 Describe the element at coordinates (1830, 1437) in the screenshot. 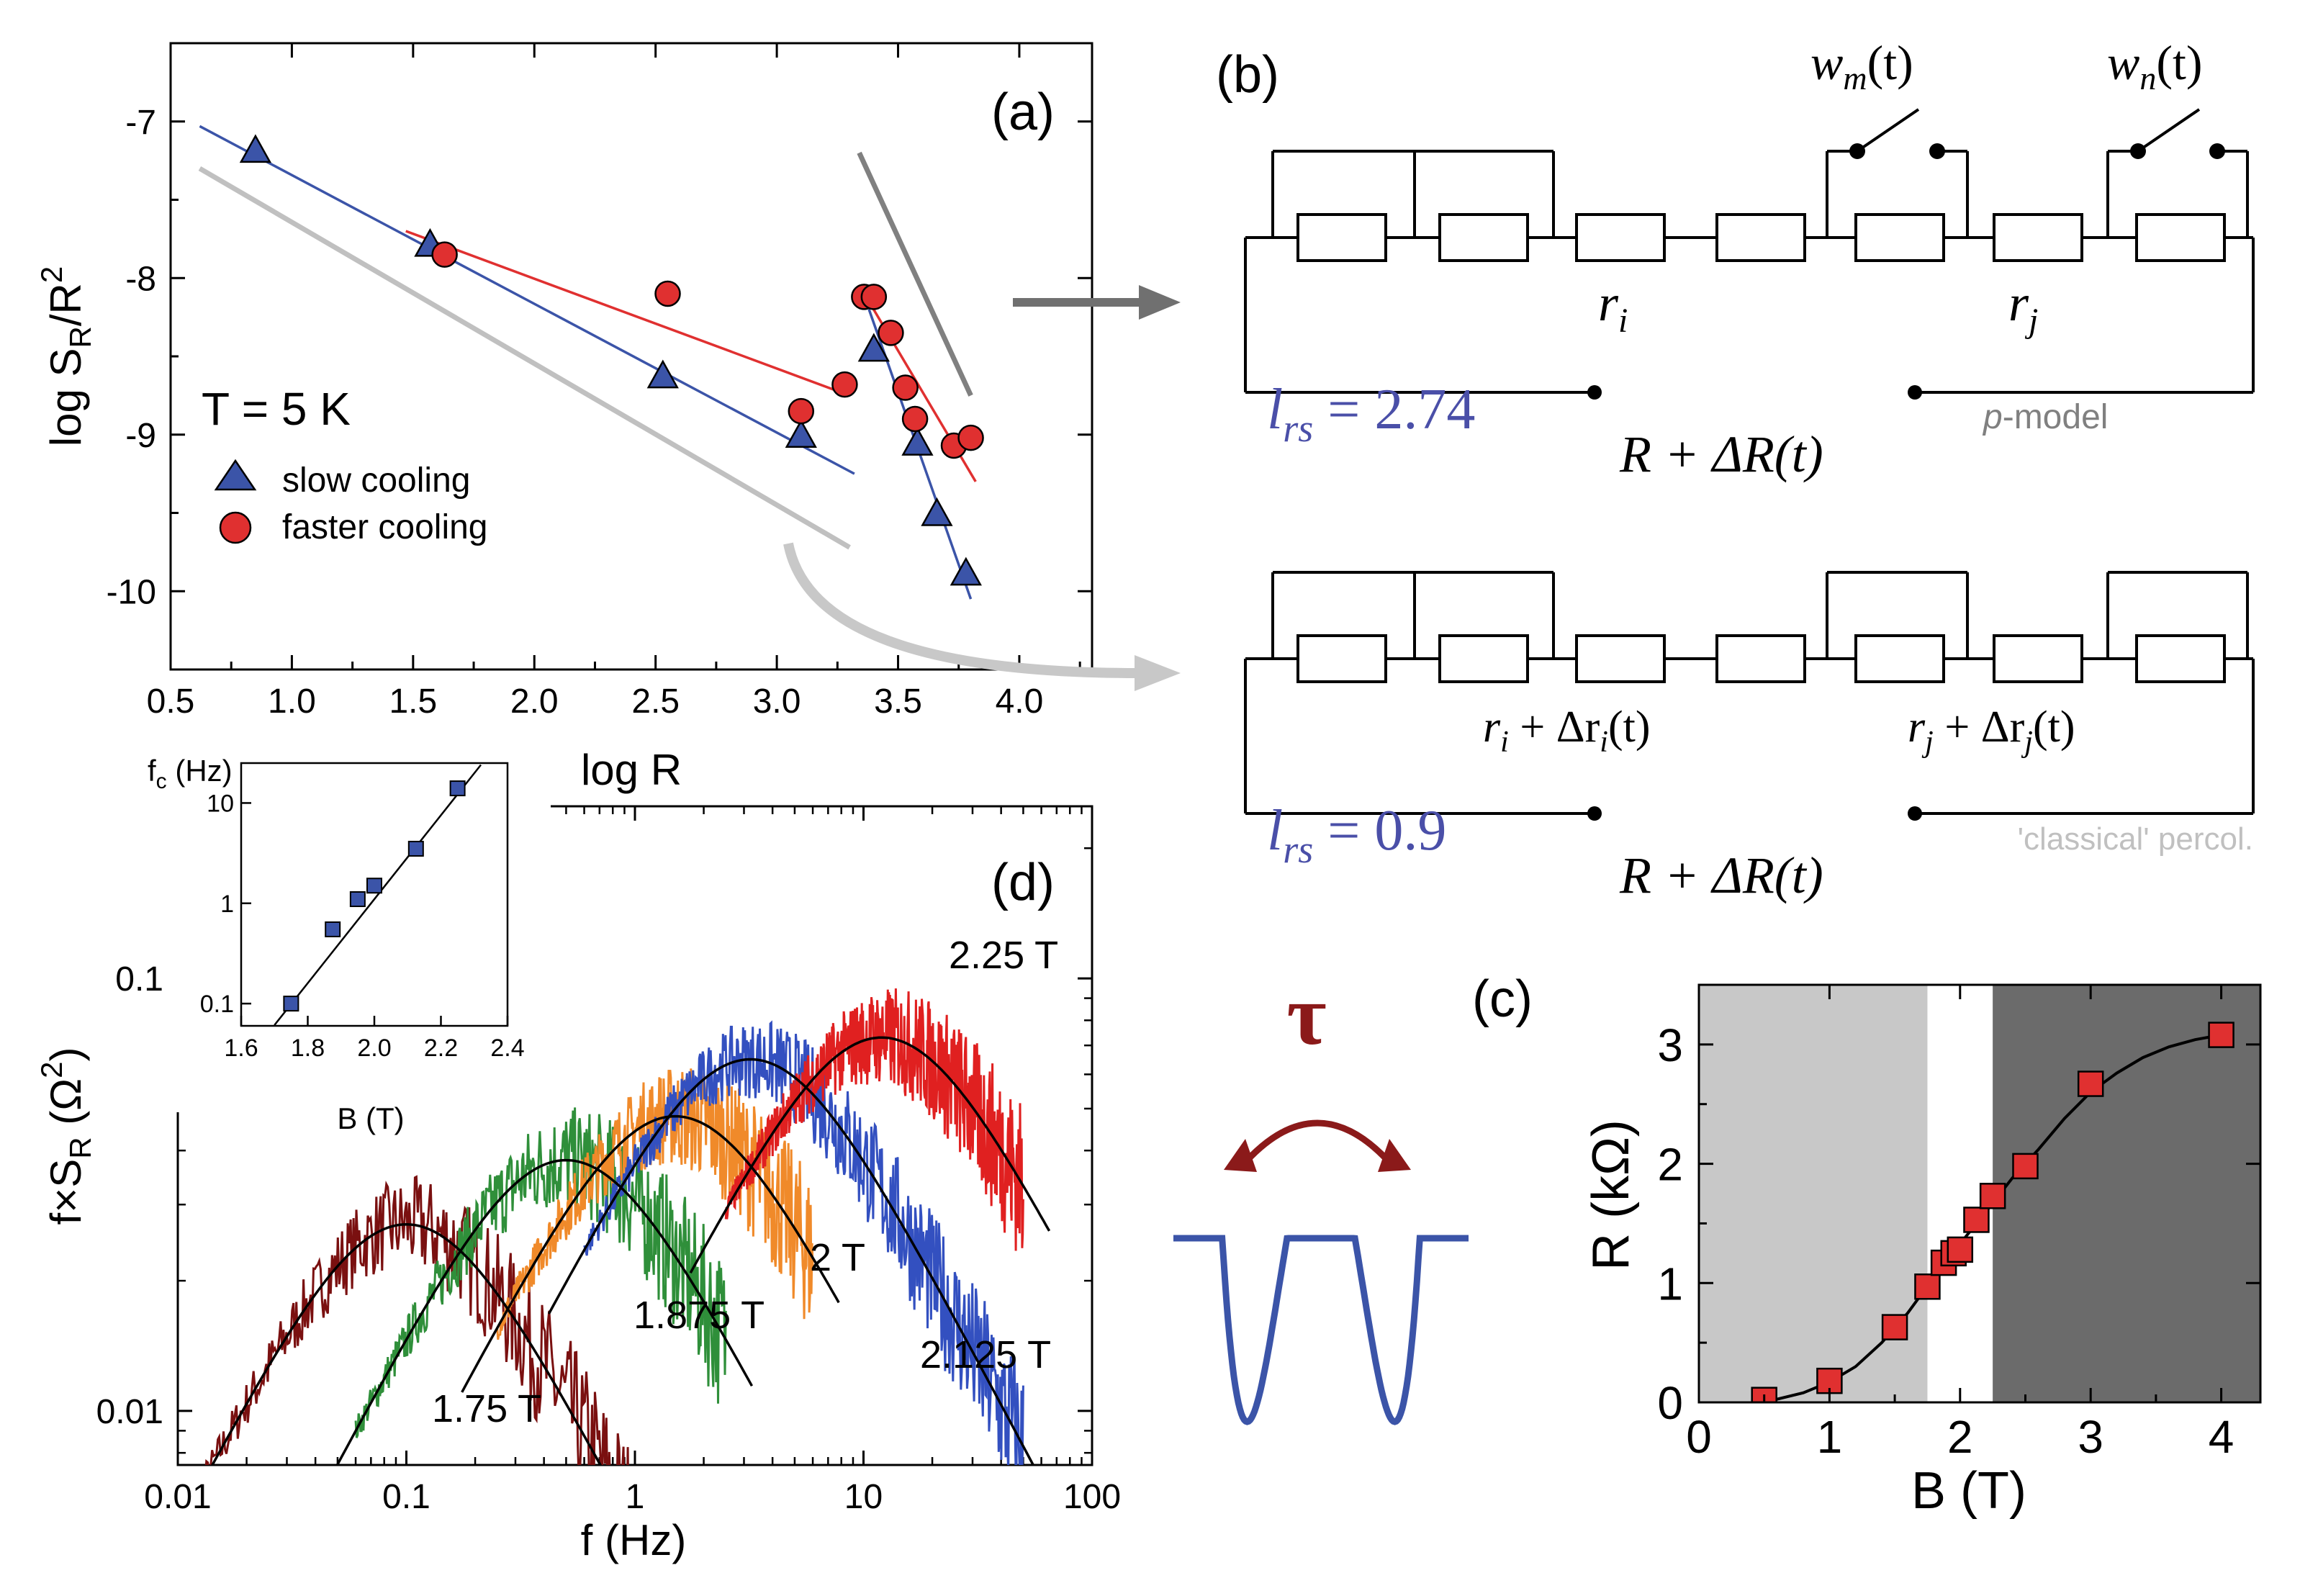

I see `x-tick-label: 1` at that location.